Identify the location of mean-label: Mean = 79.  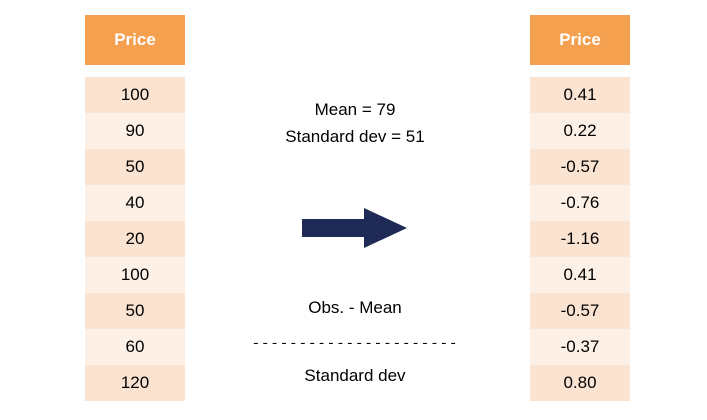
(355, 109).